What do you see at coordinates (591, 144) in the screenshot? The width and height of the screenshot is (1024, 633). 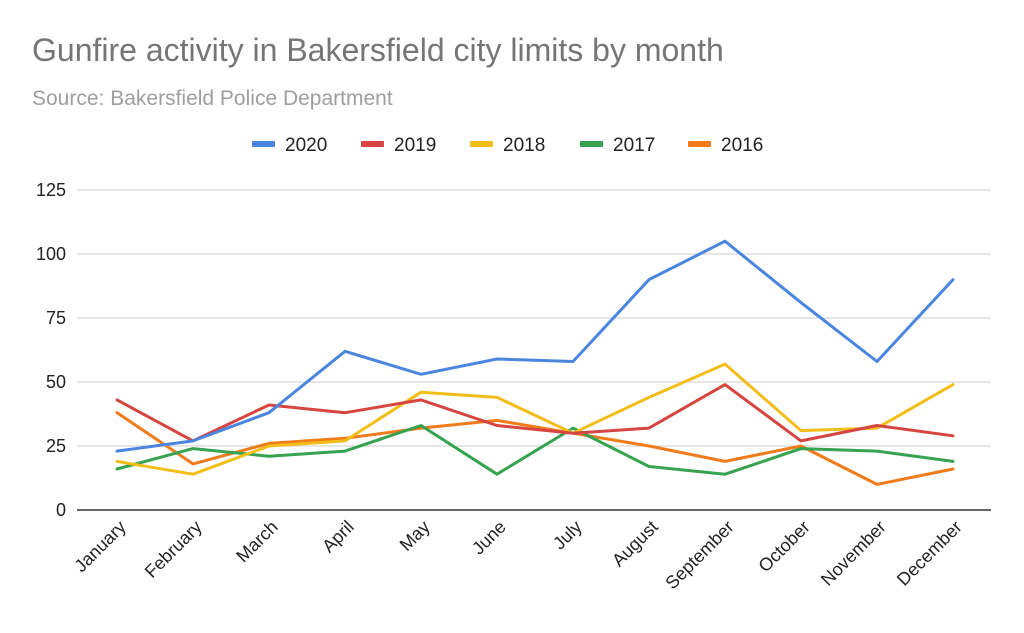 I see `legend-swatch-2017` at bounding box center [591, 144].